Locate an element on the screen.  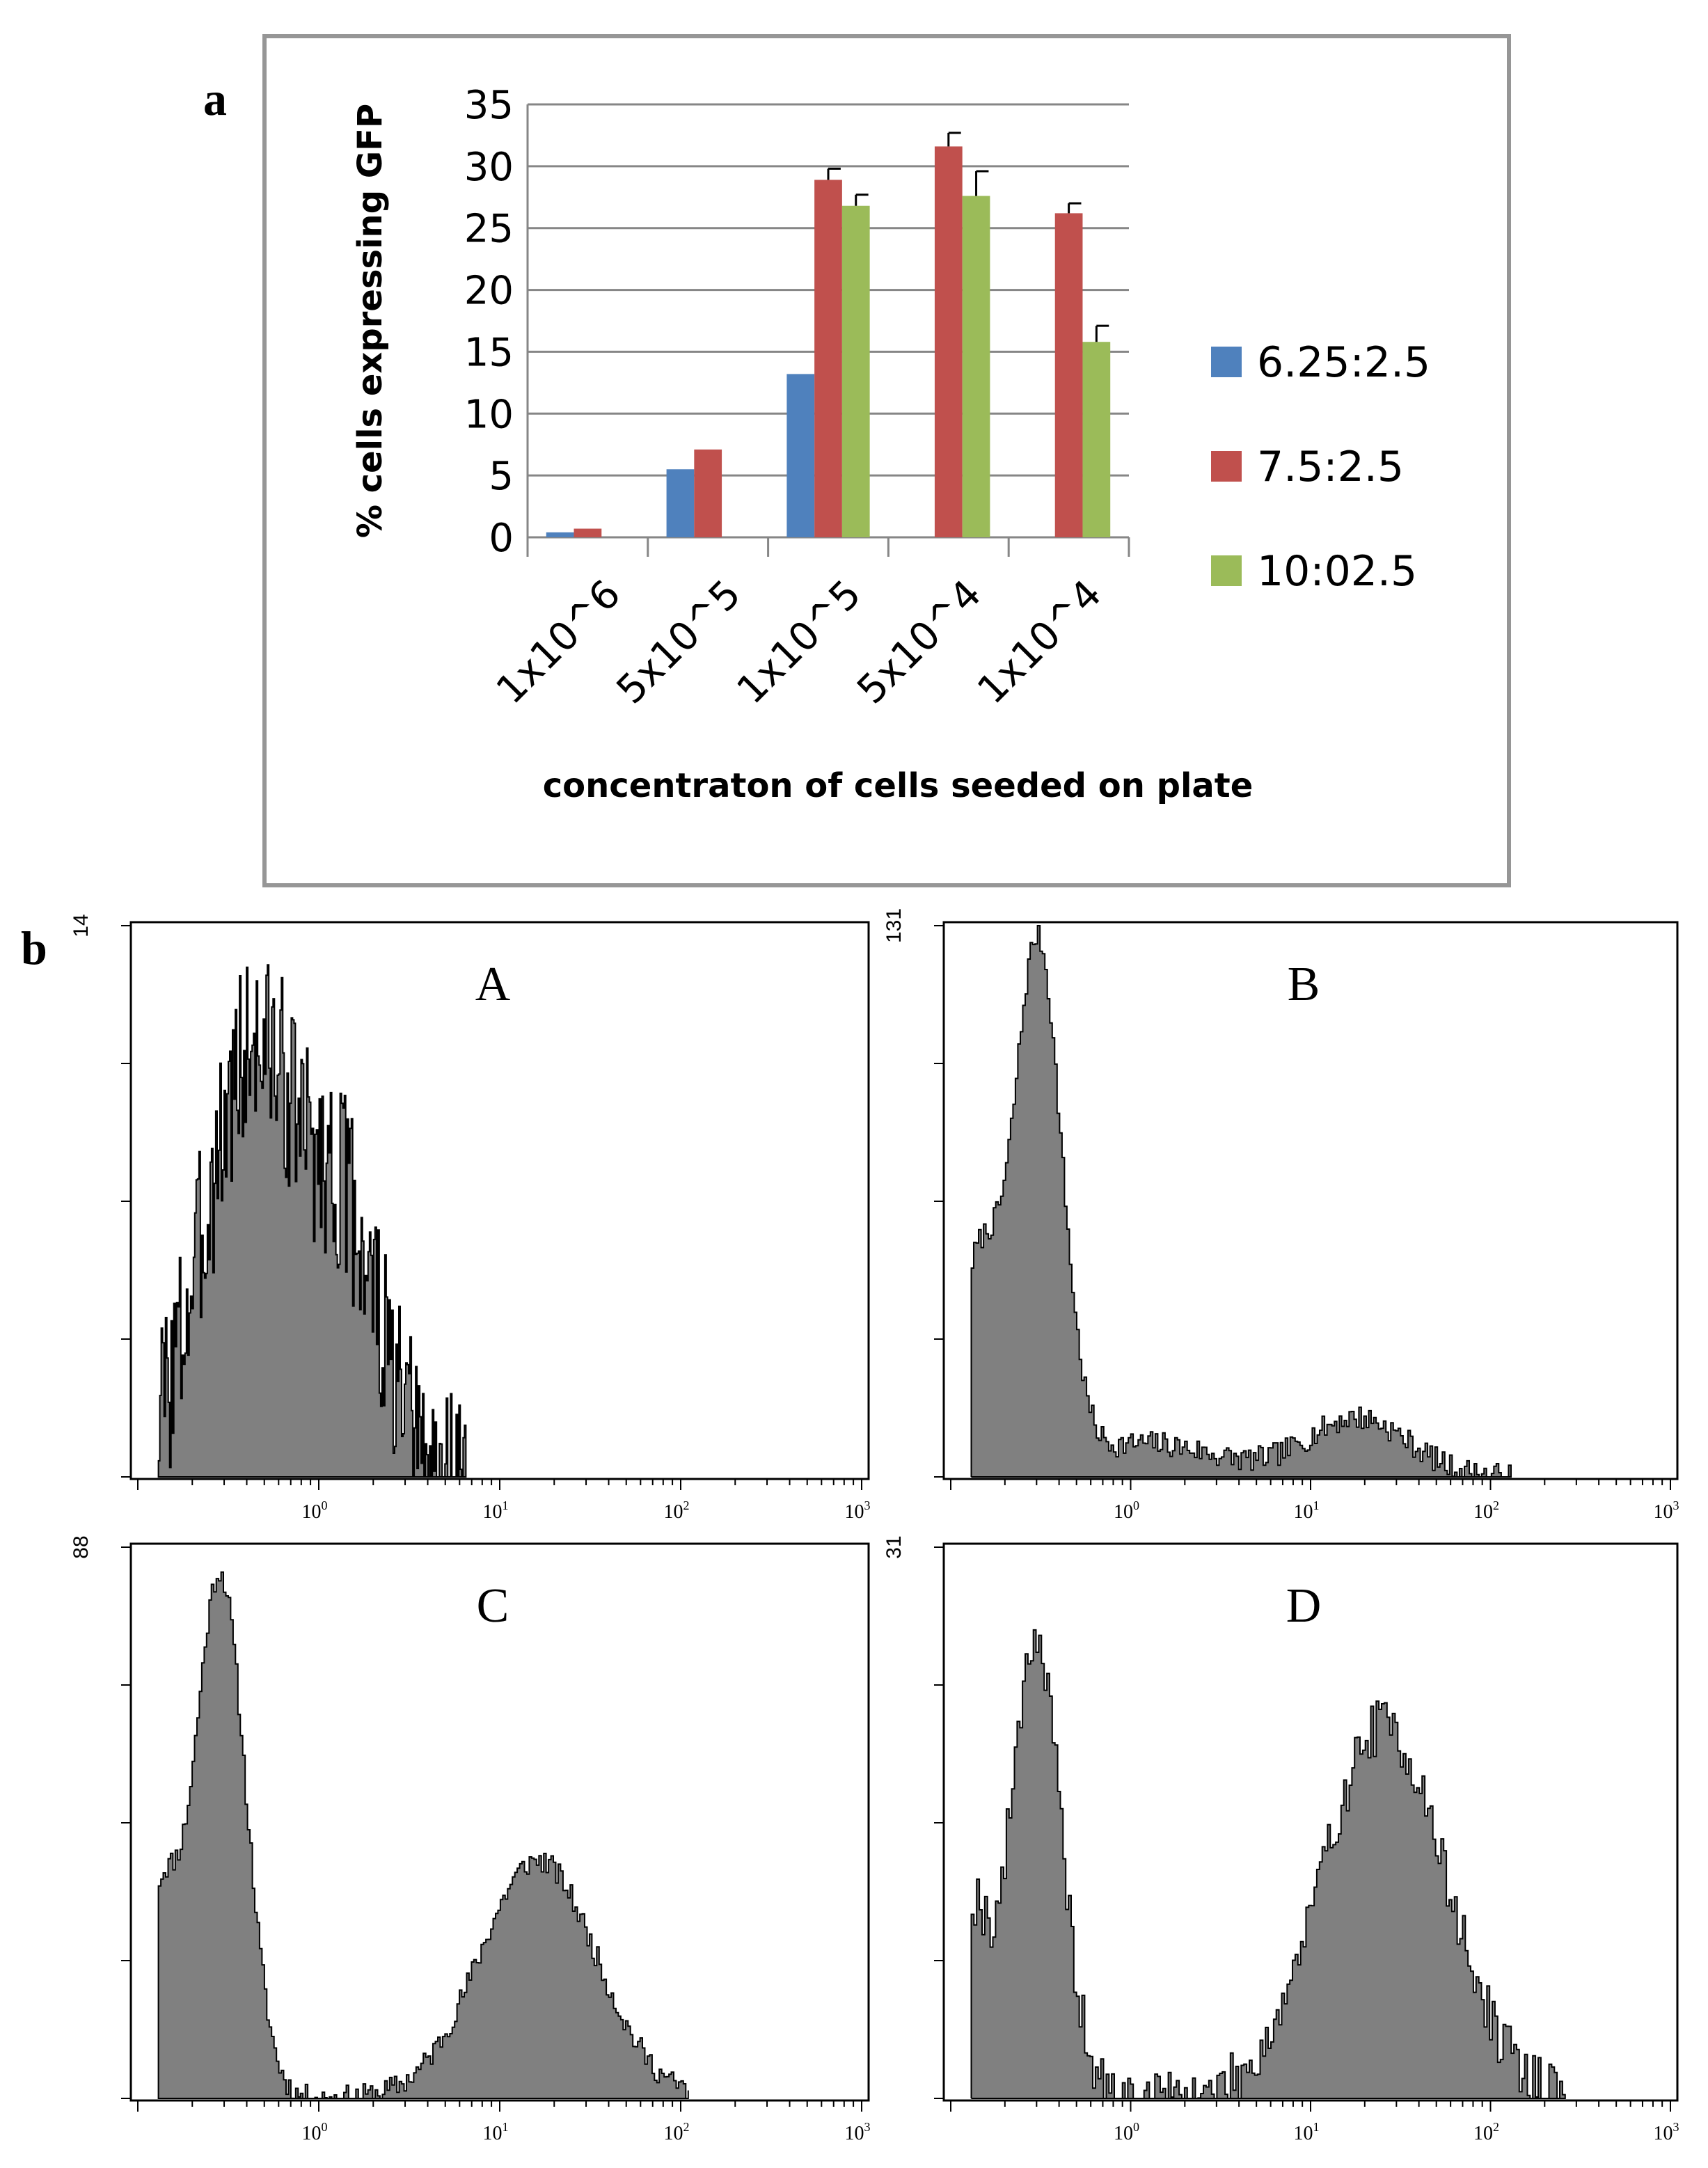
histogram-a: A 100 10¹ 10² 10³ 14 is located at coordinates (470, 1219).